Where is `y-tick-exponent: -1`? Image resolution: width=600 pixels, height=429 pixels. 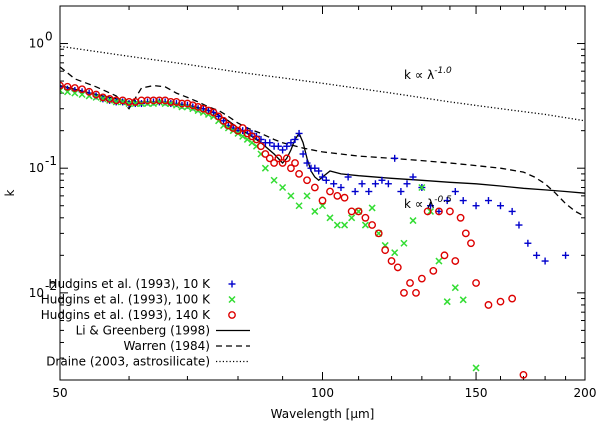 y-tick-exponent: -1 is located at coordinates (51, 161).